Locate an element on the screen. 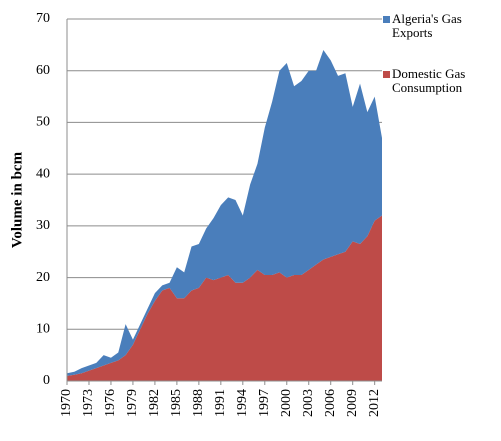 The image size is (501, 441). y-tick-label: 40 is located at coordinates (43, 173).